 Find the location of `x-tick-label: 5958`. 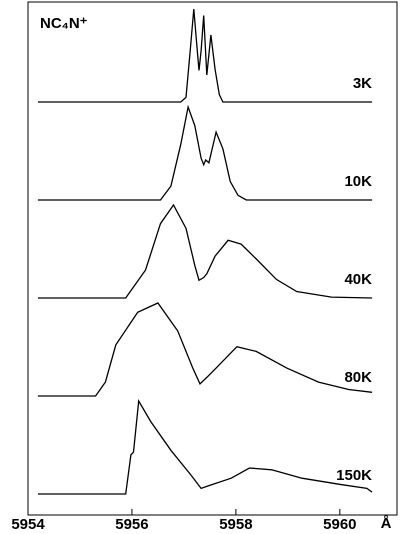

x-tick-label: 5958 is located at coordinates (235, 524).